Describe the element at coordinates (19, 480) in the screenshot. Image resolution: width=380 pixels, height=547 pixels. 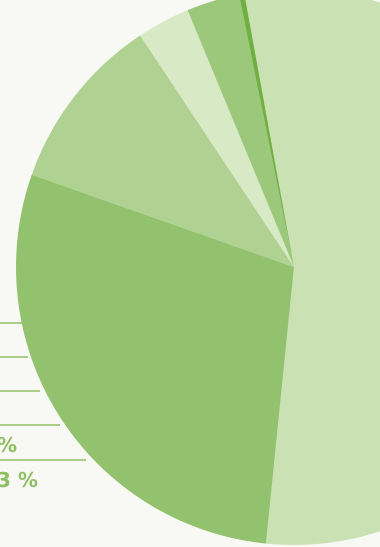
I see `data-label-percent-2: 3 %` at that location.